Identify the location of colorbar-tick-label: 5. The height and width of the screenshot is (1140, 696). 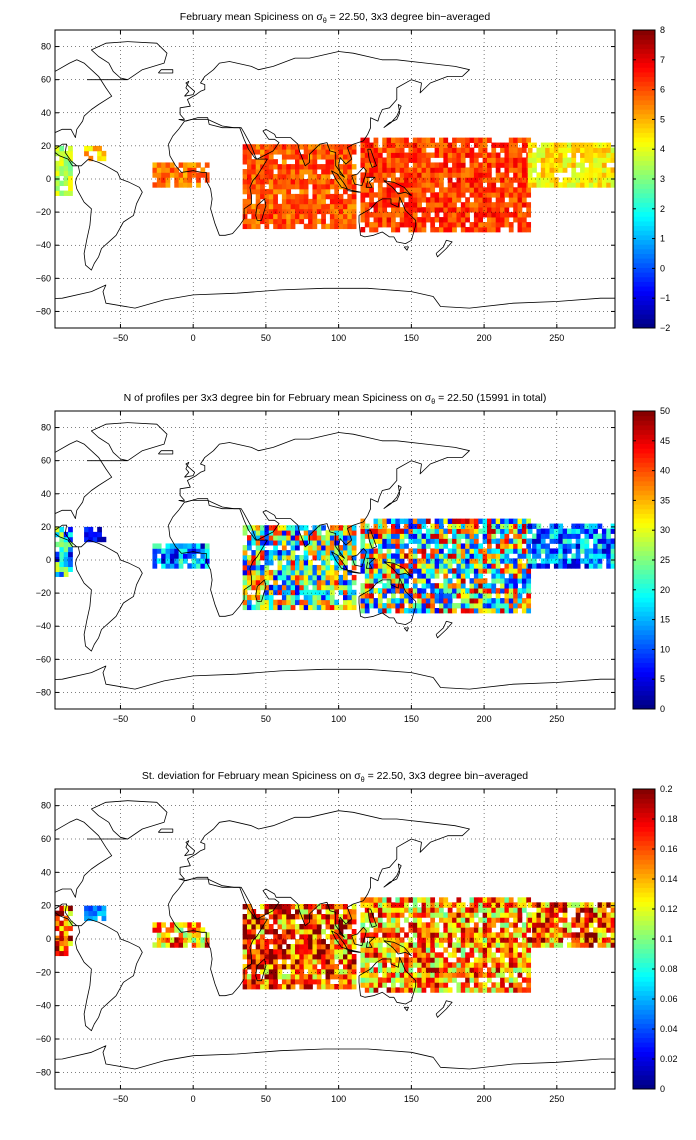
(662, 119).